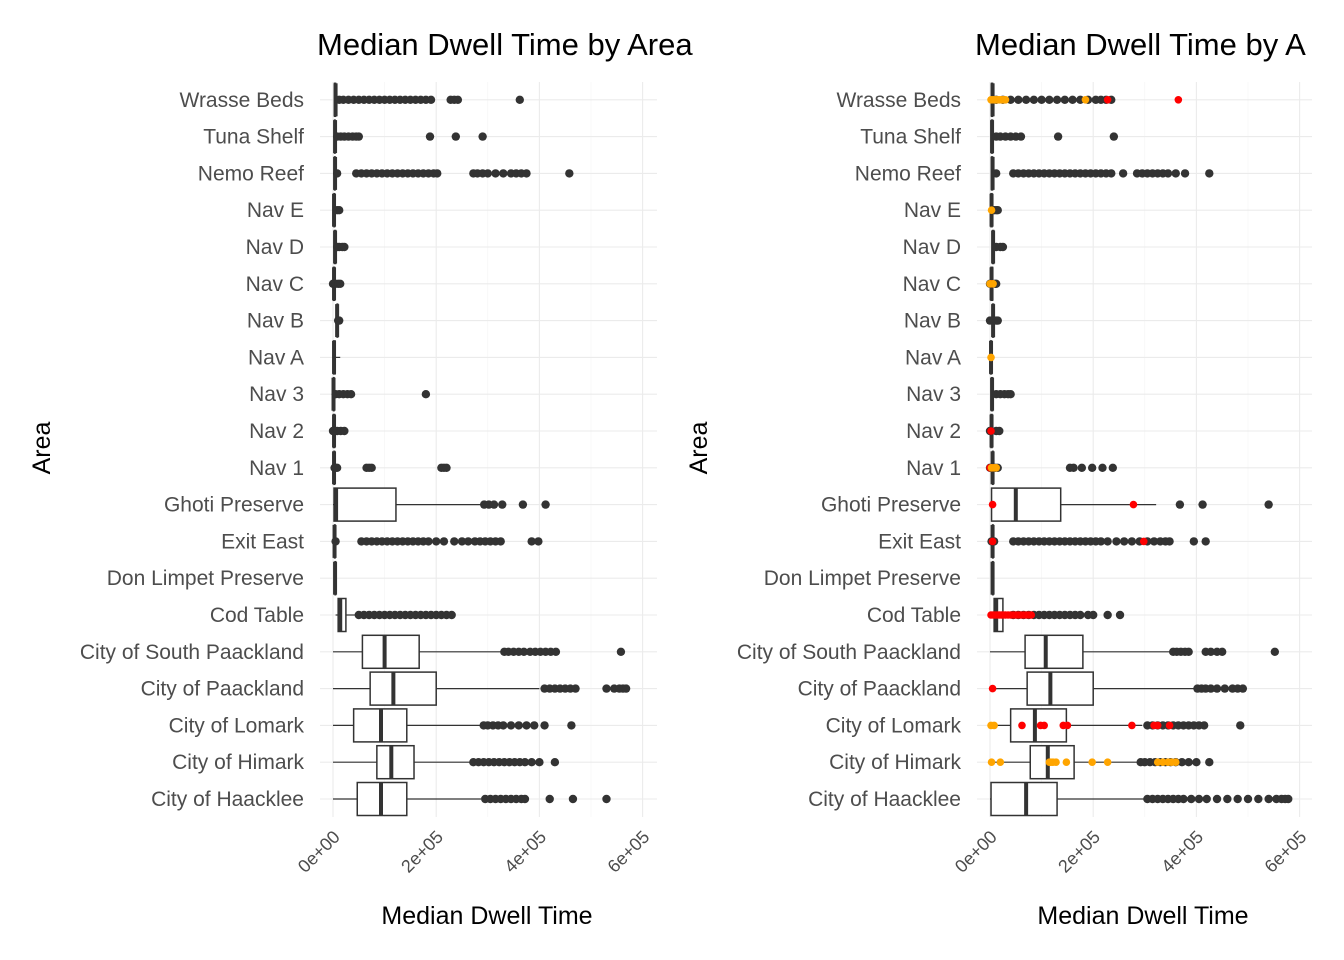 The width and height of the screenshot is (1344, 960). What do you see at coordinates (276, 357) in the screenshot?
I see `category-label: Nav A` at bounding box center [276, 357].